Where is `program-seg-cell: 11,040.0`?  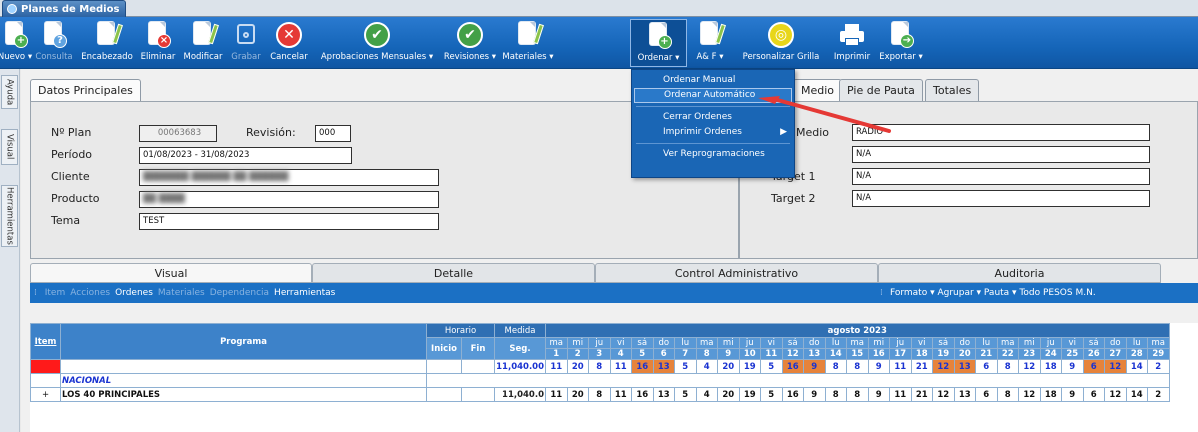
program-seg-cell: 11,040.0 is located at coordinates (520, 394).